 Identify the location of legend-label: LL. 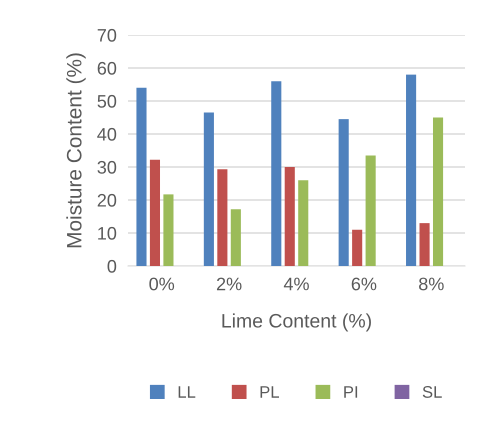
(187, 392).